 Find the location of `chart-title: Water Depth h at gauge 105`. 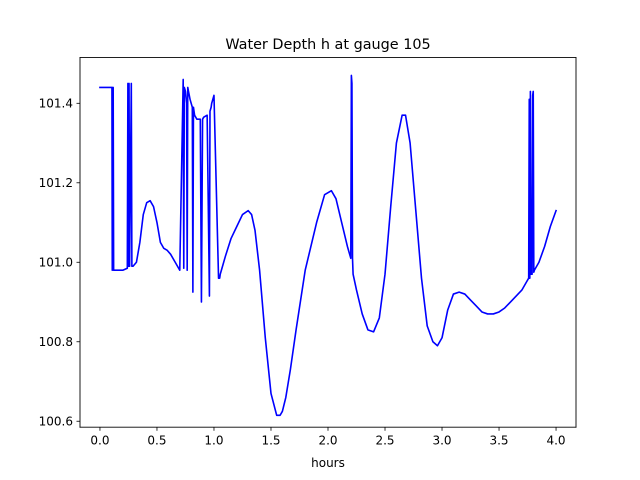

chart-title: Water Depth h at gauge 105 is located at coordinates (327, 45).